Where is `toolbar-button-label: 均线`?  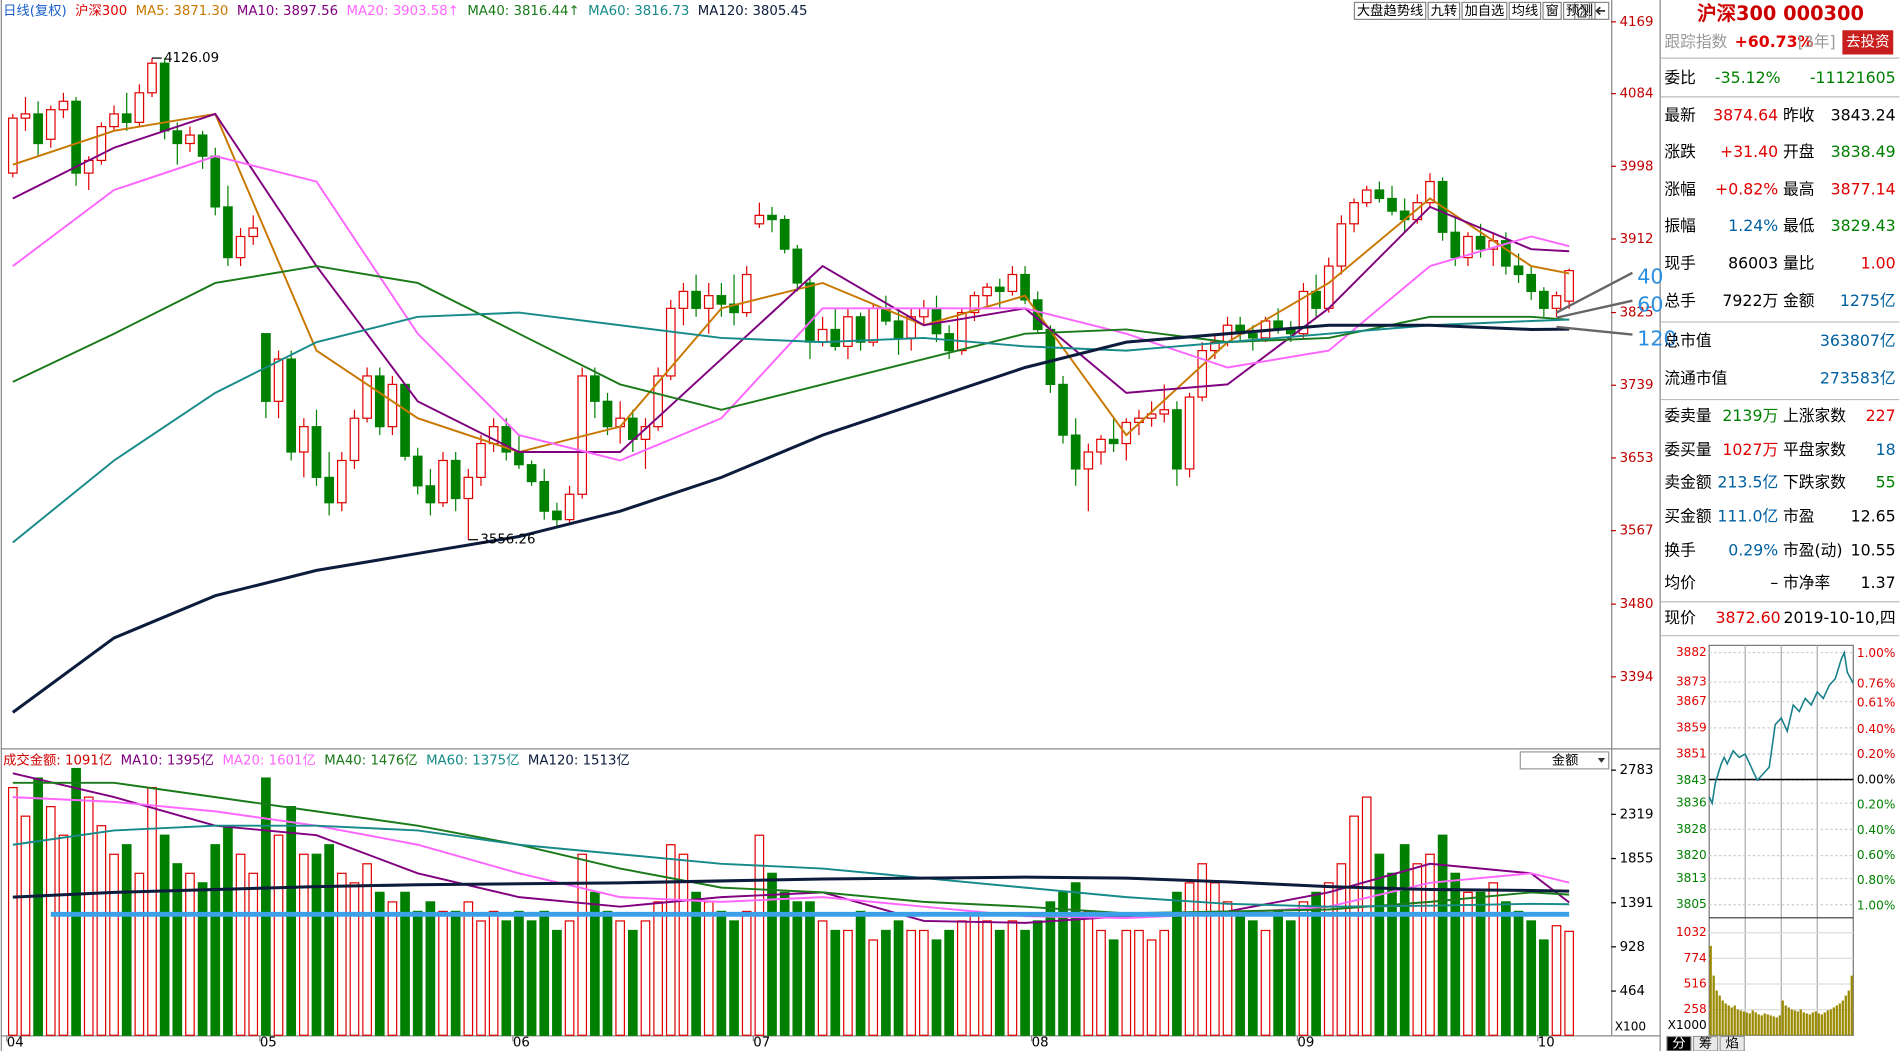
toolbar-button-label: 均线 is located at coordinates (1525, 11).